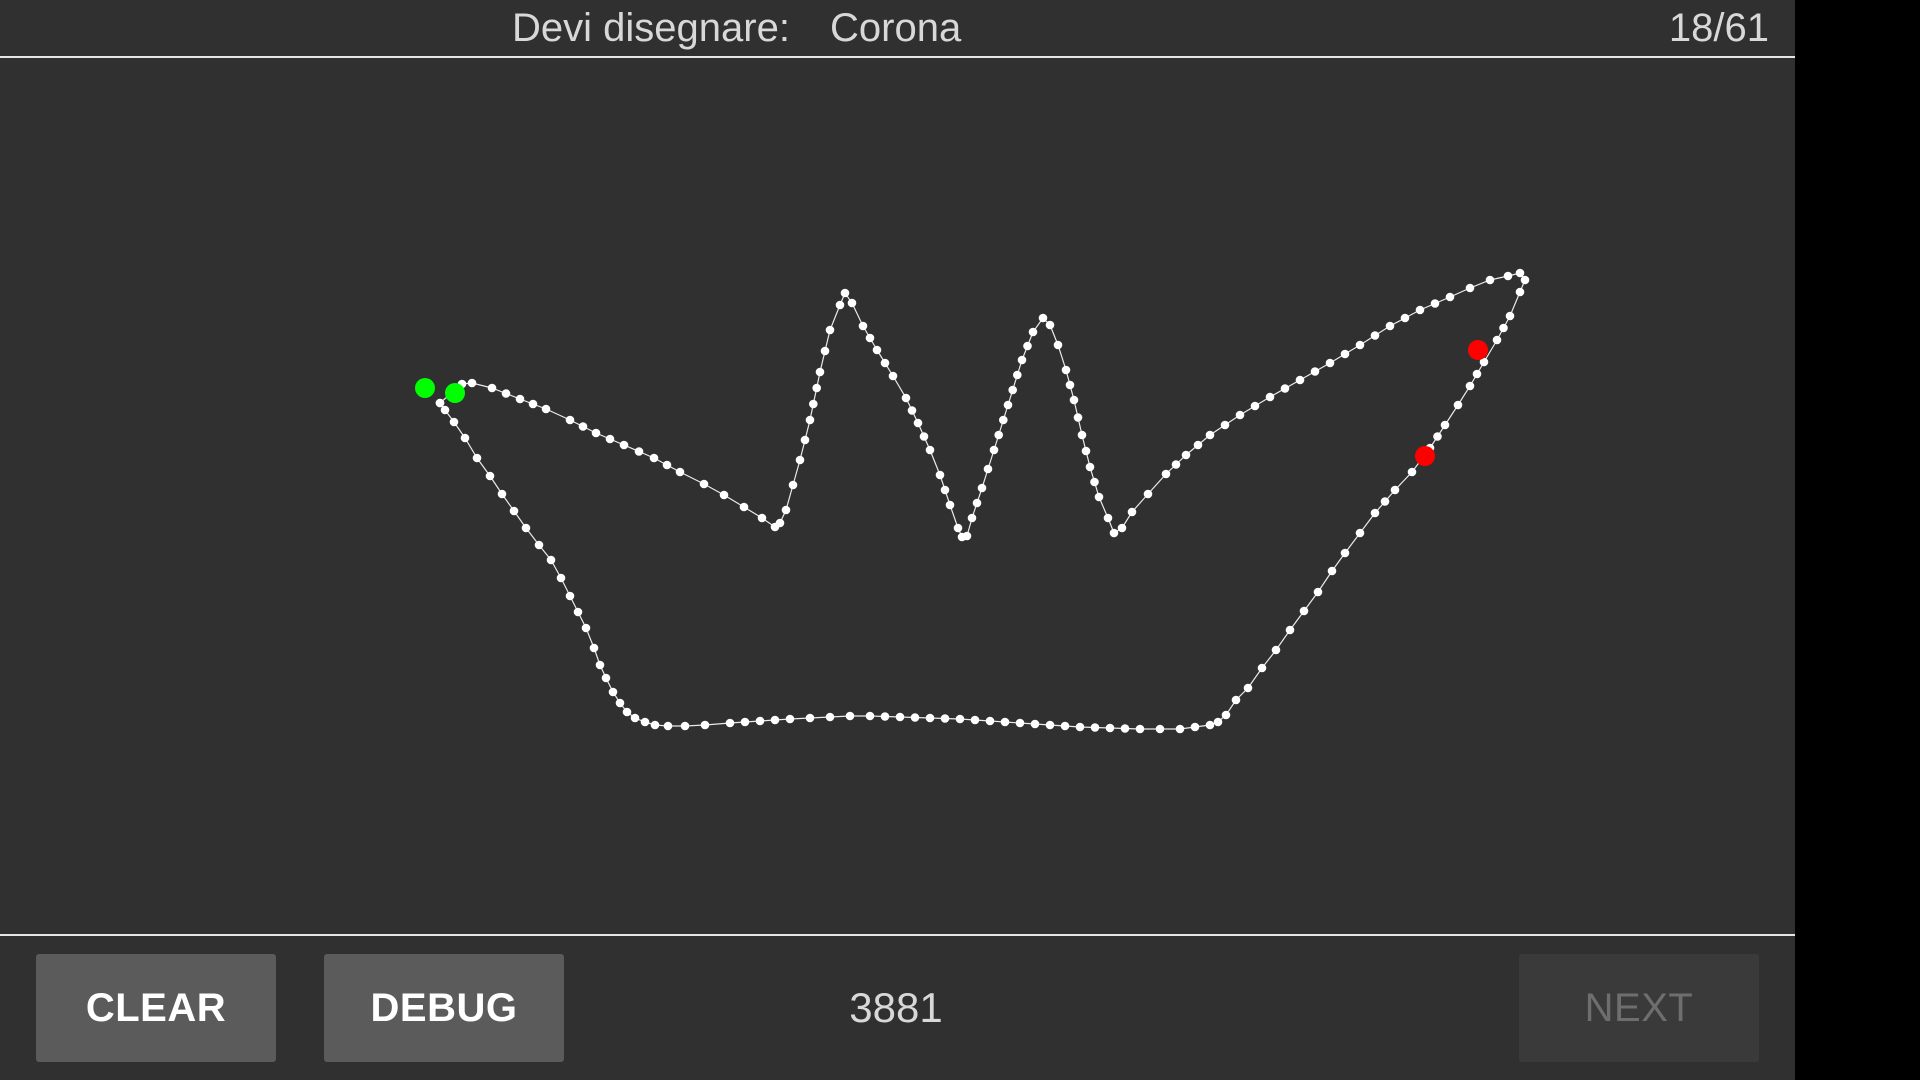  I want to click on clear-button: CLEAR, so click(156, 1008).